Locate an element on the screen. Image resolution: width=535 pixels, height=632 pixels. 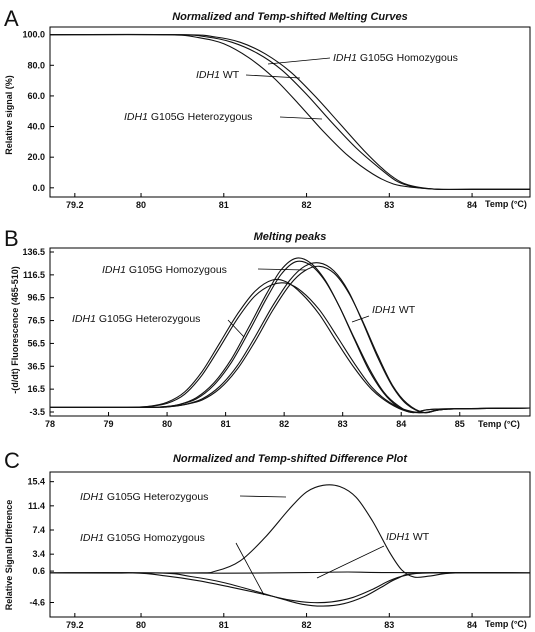
panel-c-y-tick-label: 15.4 is located at coordinates (36, 482).